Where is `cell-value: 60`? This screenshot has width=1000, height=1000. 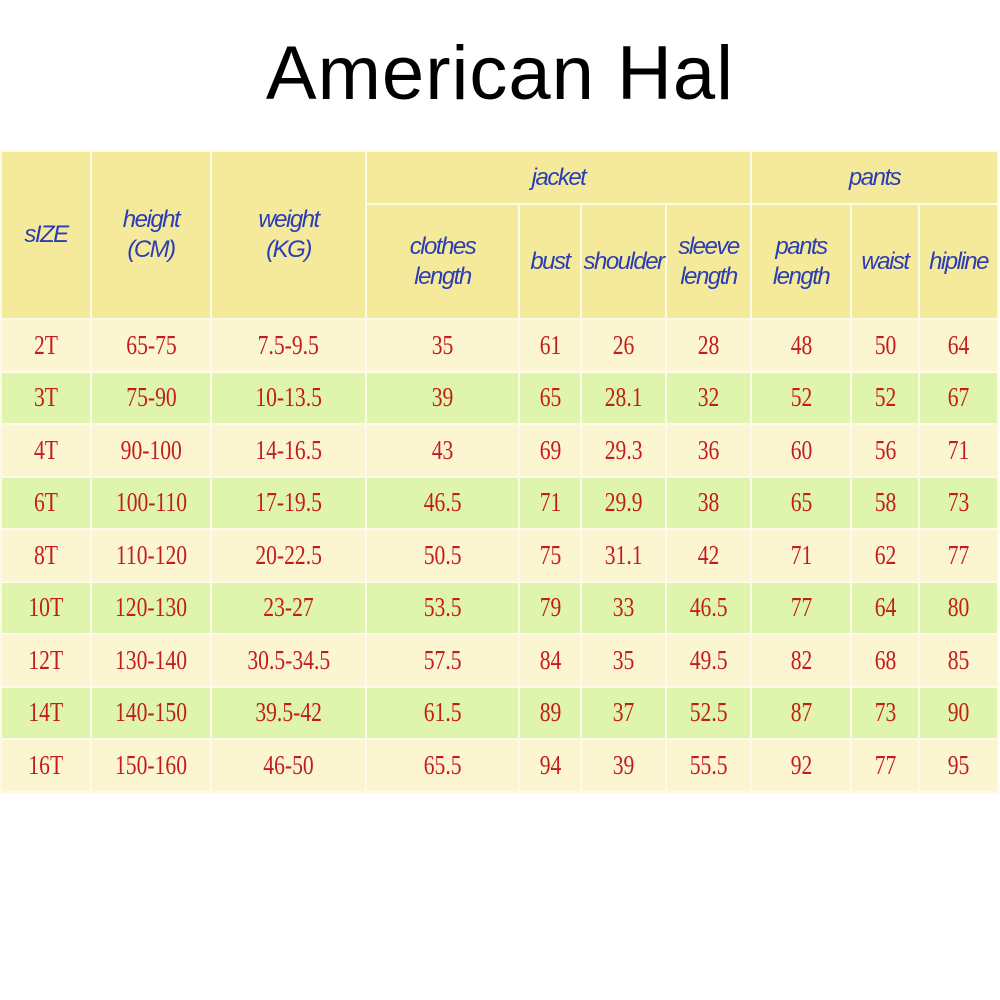
cell-value: 60 is located at coordinates (801, 449).